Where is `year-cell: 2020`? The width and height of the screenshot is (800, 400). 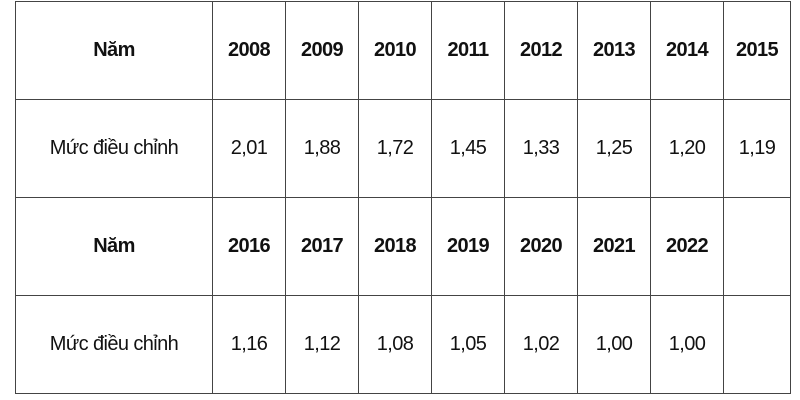
year-cell: 2020 is located at coordinates (541, 246).